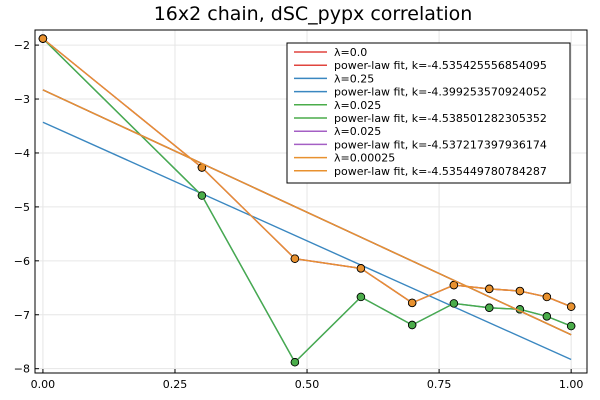 This screenshot has height=400, width=600. Describe the element at coordinates (313, 14) in the screenshot. I see `chart-title: 16x2 chain, dSC_pypx correlation` at that location.